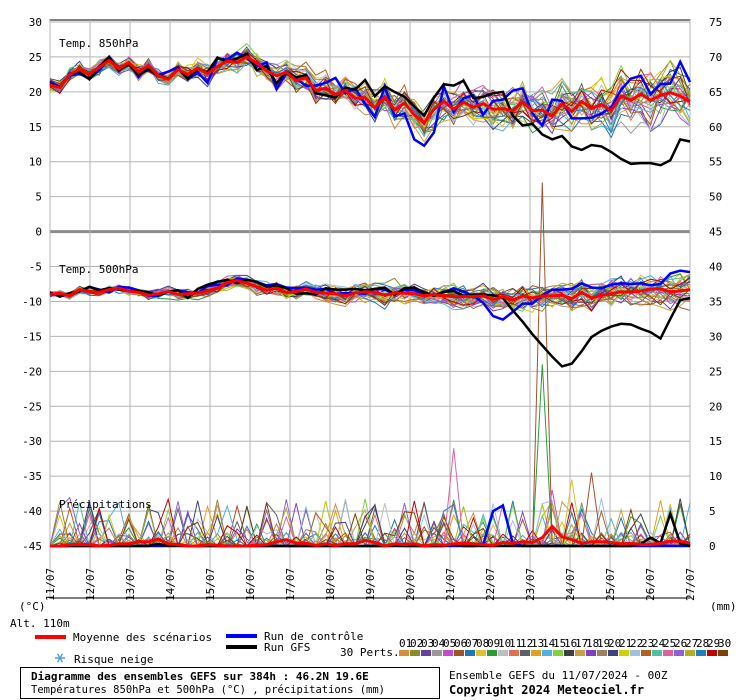 This screenshot has height=700, width=740. Describe the element at coordinates (50, 584) in the screenshot. I see `x-tick-label: 11/07` at that location.